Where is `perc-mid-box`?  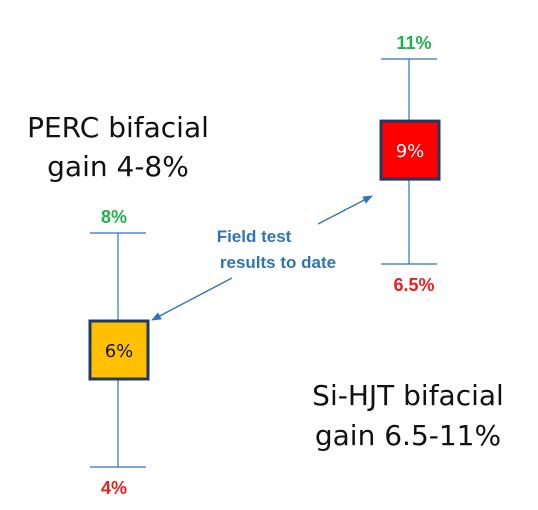 perc-mid-box is located at coordinates (119, 350).